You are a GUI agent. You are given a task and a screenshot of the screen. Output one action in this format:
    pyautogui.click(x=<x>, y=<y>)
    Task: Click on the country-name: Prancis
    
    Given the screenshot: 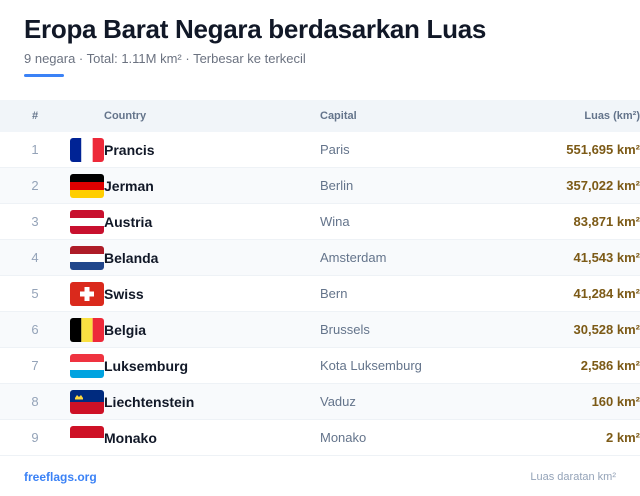 What is the action you would take?
    pyautogui.click(x=129, y=149)
    